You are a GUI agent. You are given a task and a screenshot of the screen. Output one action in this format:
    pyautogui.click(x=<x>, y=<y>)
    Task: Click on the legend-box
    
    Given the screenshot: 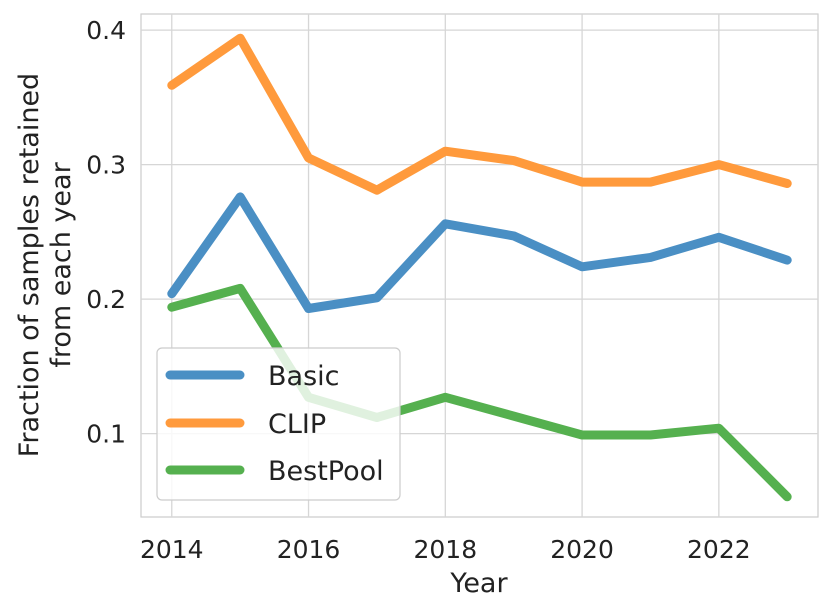 What is the action you would take?
    pyautogui.click(x=278, y=424)
    